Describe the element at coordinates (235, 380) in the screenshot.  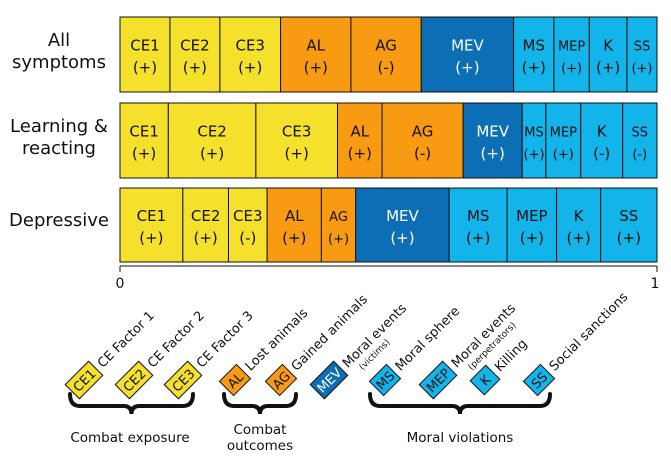
I see `legend-swatch-al` at that location.